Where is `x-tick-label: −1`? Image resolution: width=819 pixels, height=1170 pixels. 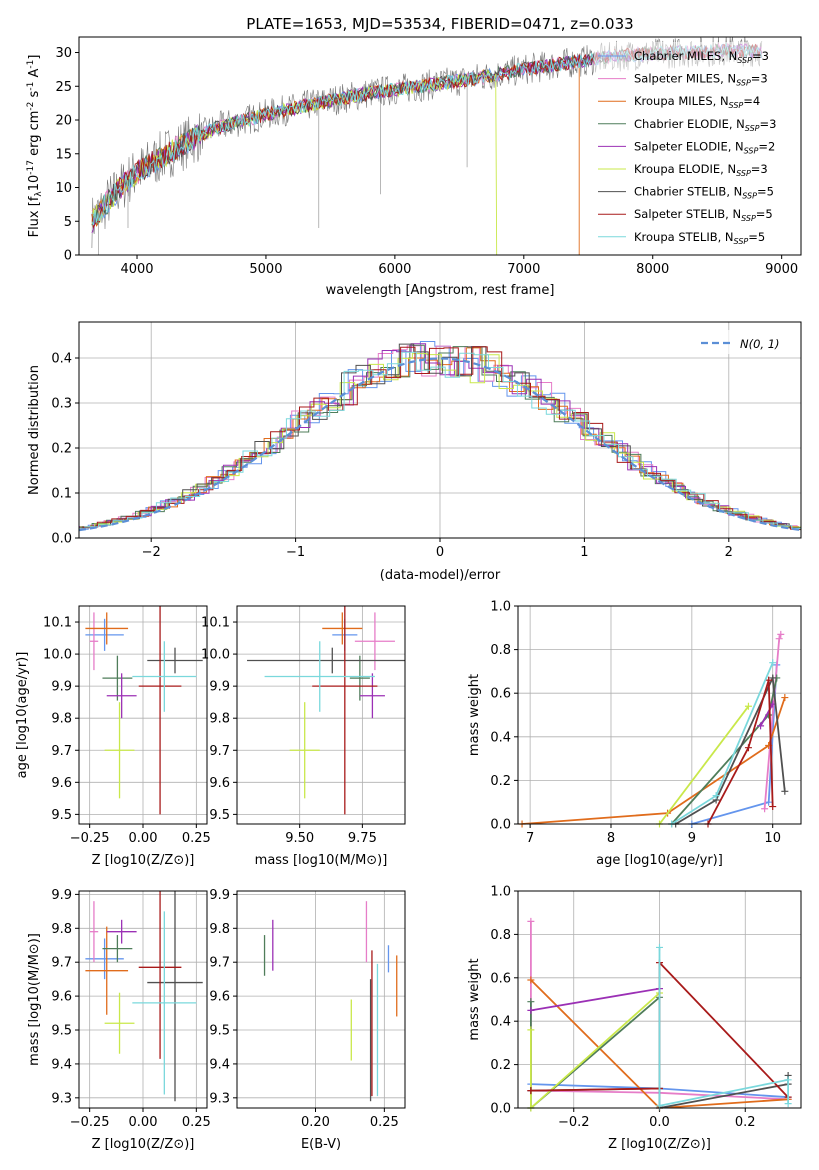
x-tick-label: −1 is located at coordinates (295, 552).